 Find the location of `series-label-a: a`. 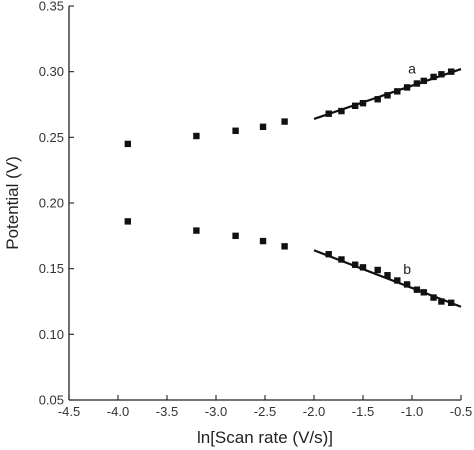

series-label-a: a is located at coordinates (412, 69).